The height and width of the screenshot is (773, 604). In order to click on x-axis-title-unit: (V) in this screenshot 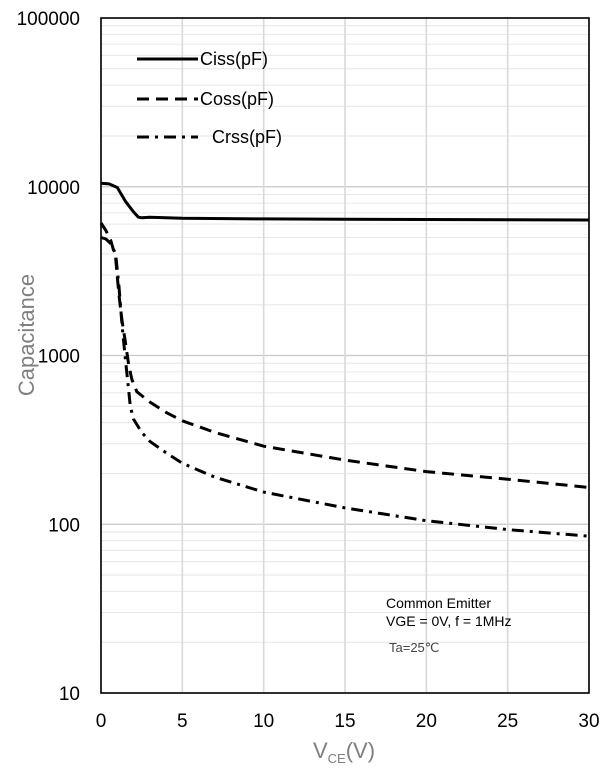, I will do `click(360, 750)`.